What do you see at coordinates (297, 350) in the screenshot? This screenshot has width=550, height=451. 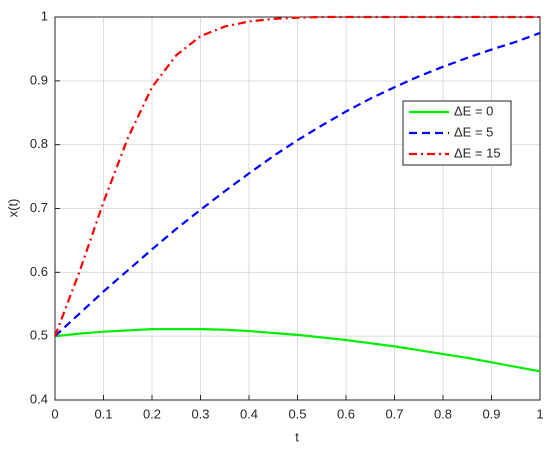 I see `data-line` at bounding box center [297, 350].